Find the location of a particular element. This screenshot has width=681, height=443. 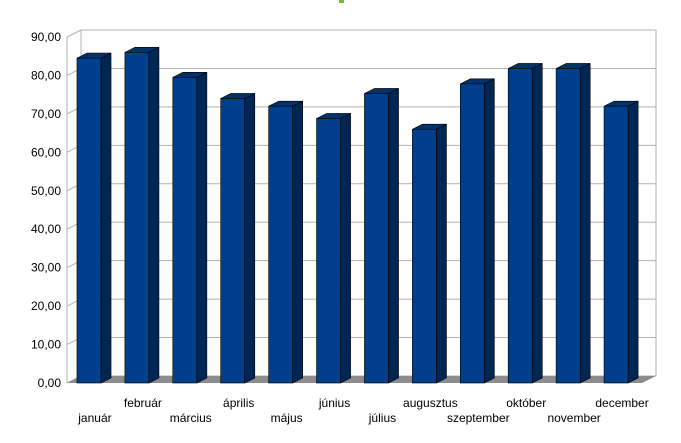

x-category-label: február is located at coordinates (143, 403).